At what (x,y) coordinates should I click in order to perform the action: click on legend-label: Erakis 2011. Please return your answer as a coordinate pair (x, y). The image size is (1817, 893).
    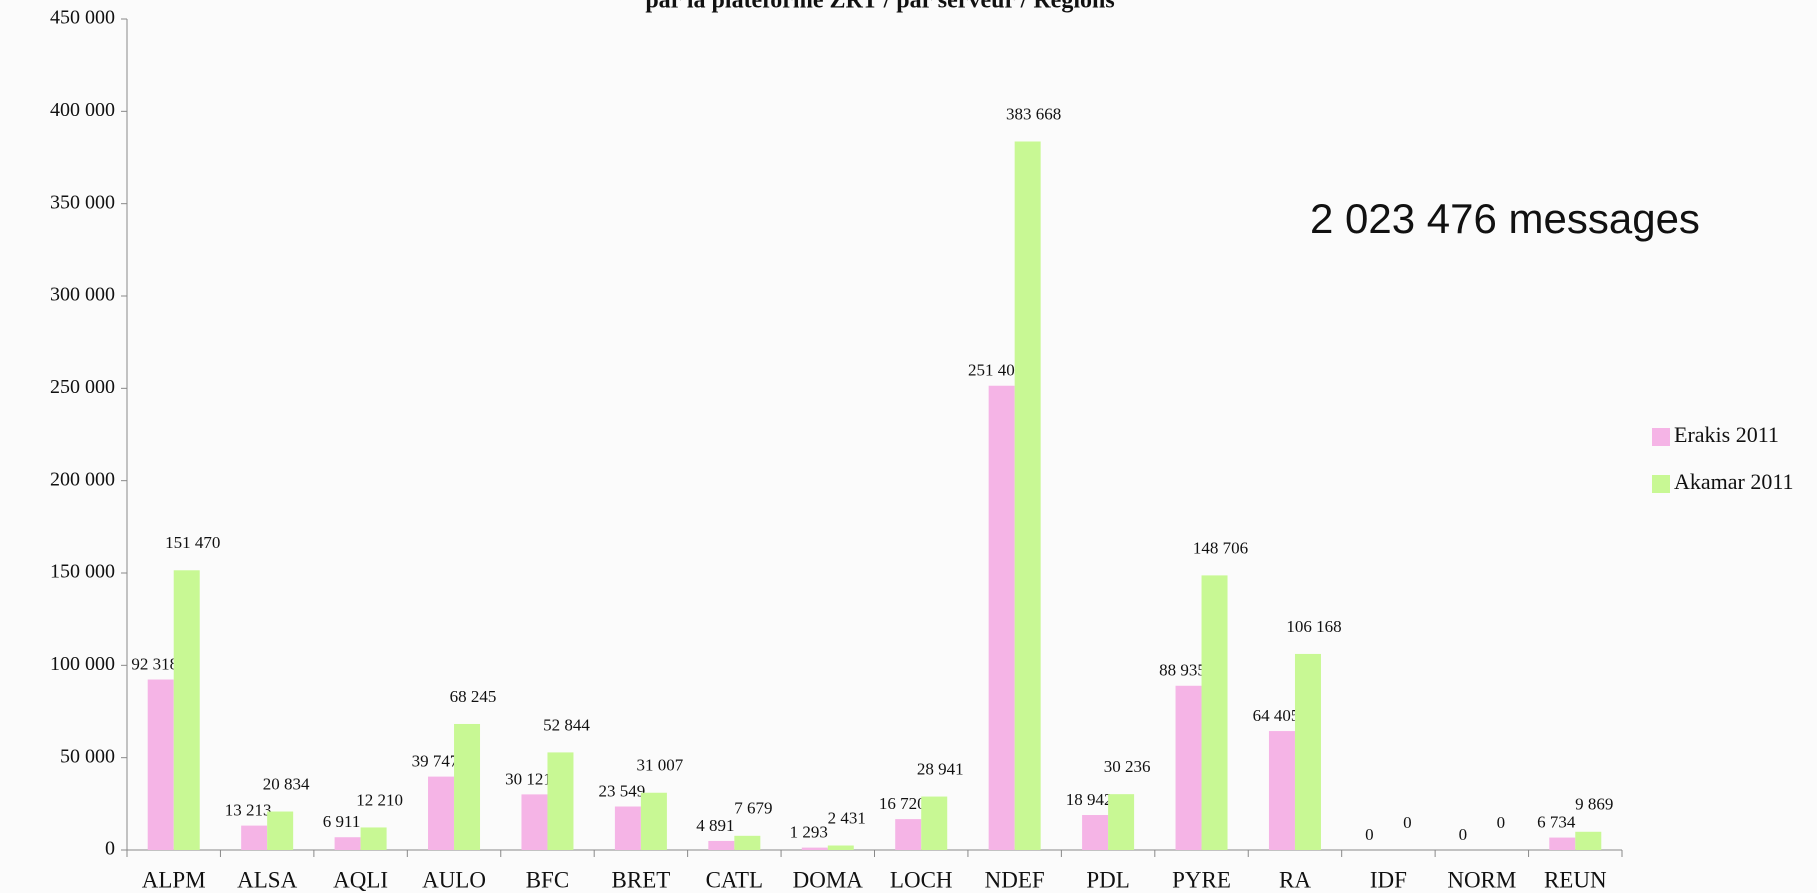
    Looking at the image, I should click on (1726, 434).